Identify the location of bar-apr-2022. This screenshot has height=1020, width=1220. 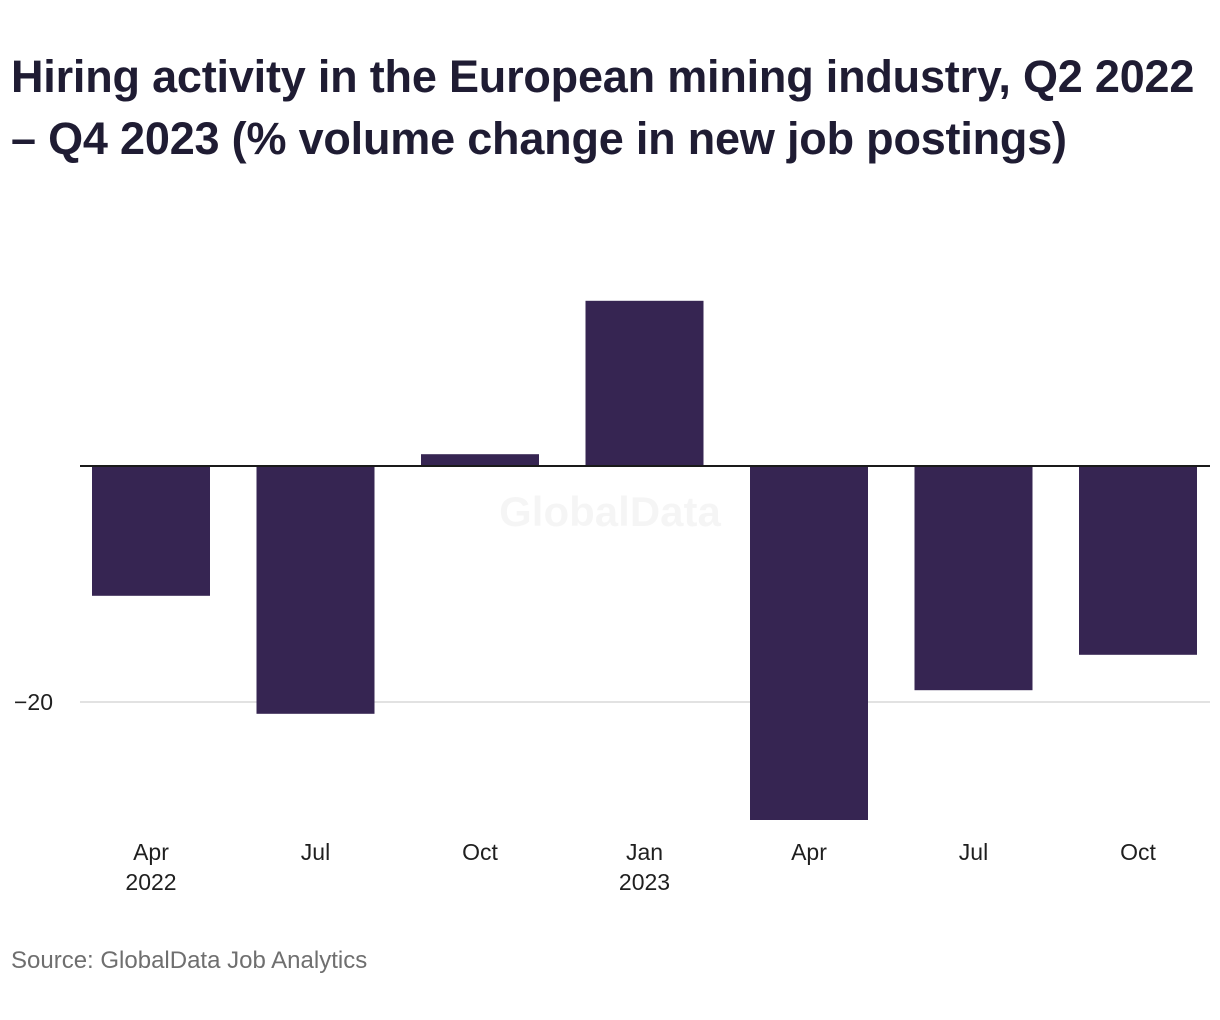
(151, 531).